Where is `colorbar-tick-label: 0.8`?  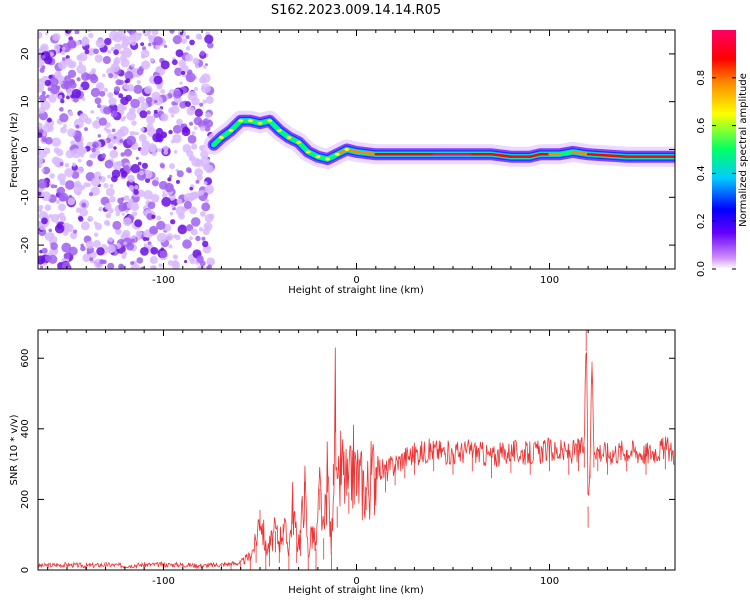
colorbar-tick-label: 0.8 is located at coordinates (701, 78).